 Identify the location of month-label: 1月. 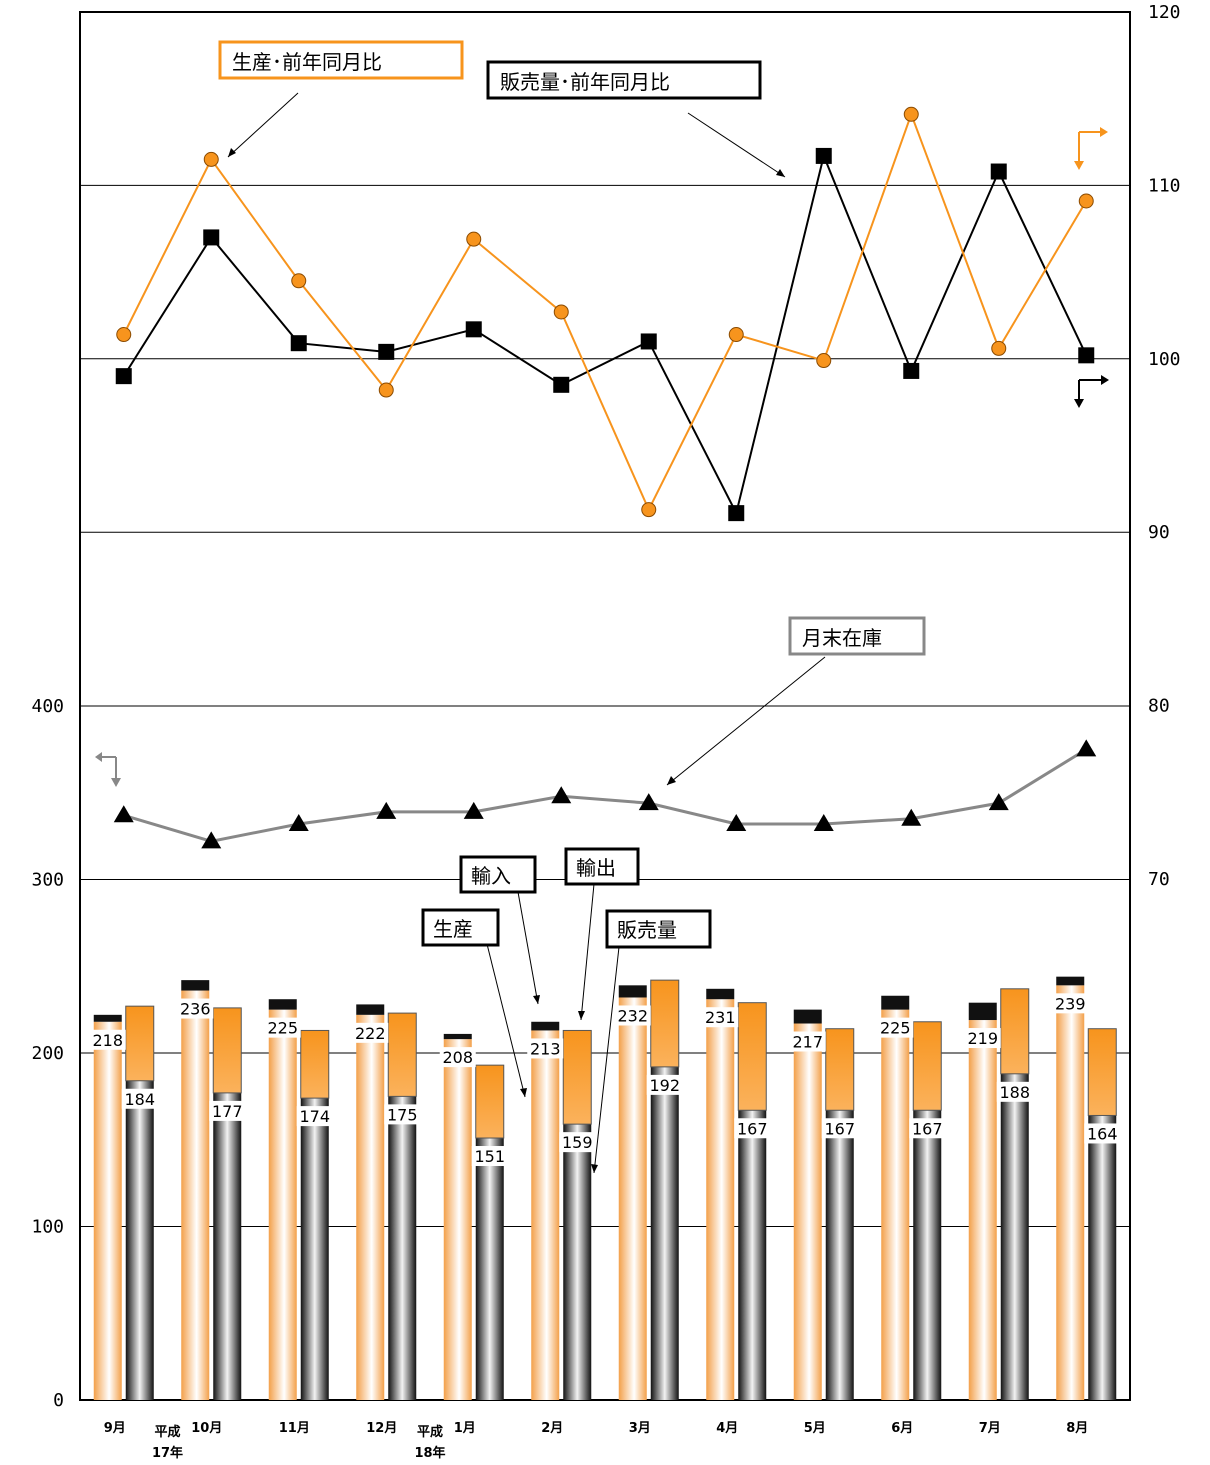
(465, 1428).